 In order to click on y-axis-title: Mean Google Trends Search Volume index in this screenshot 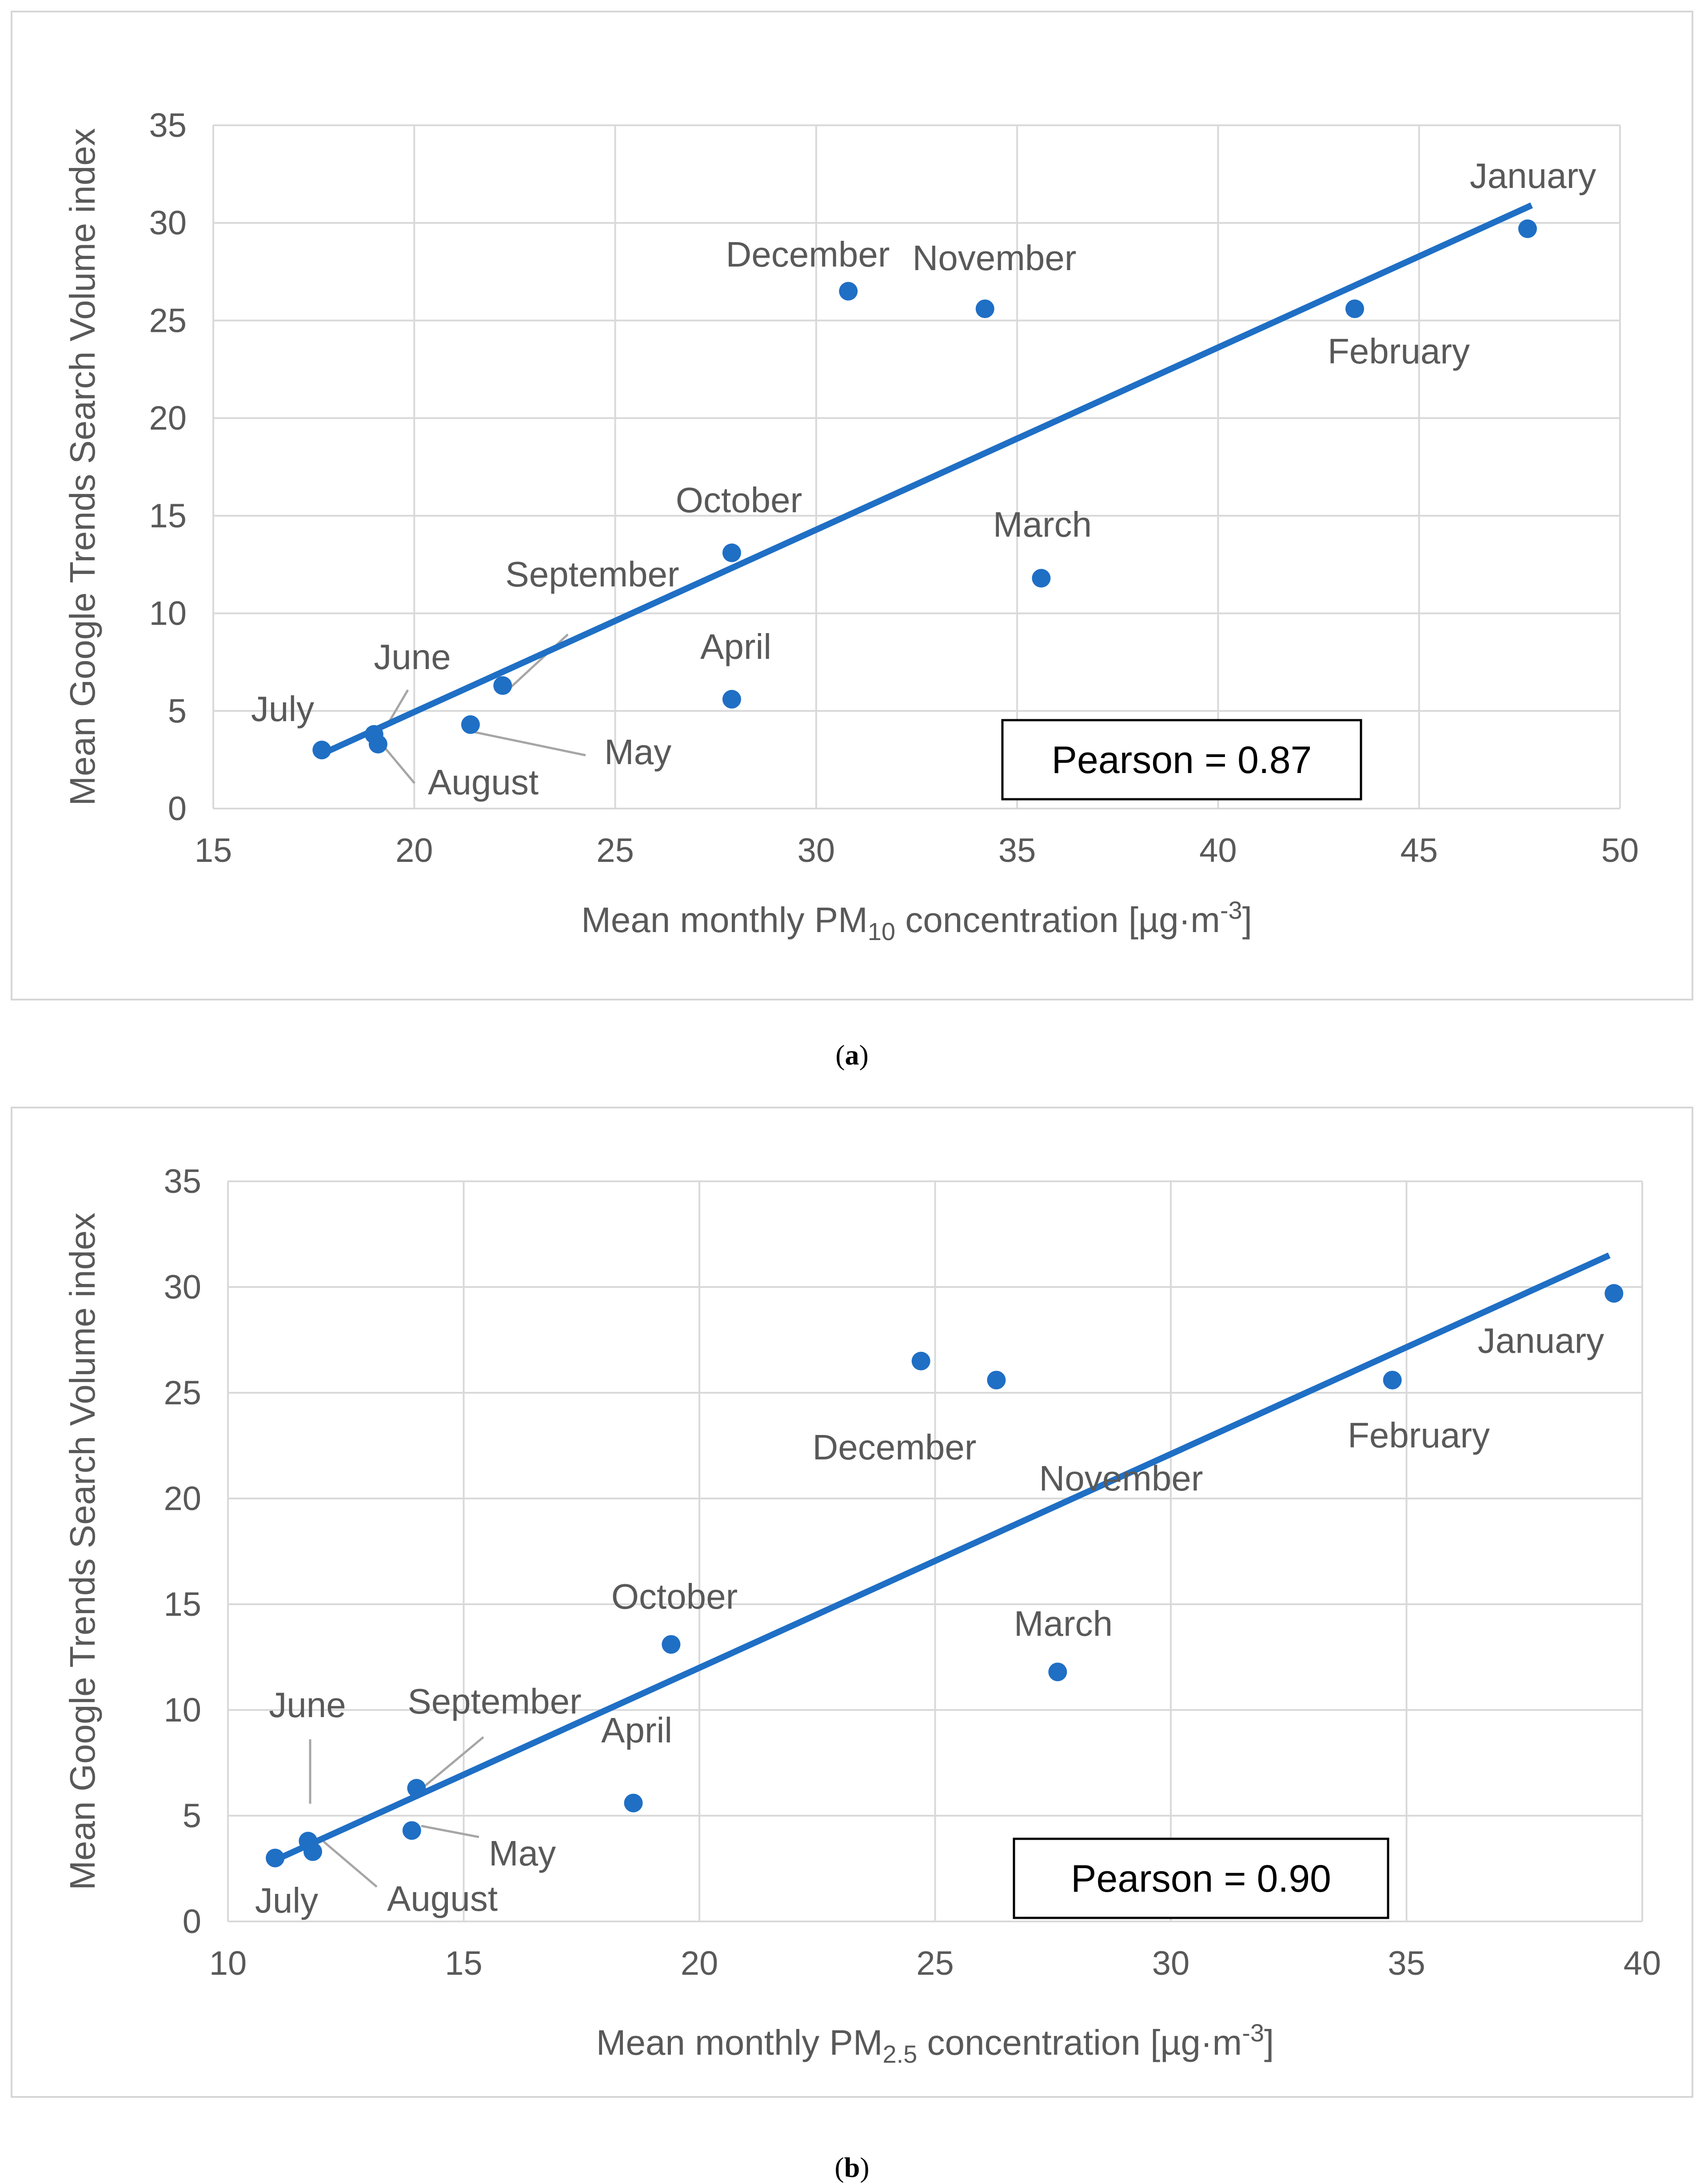, I will do `click(82, 1551)`.